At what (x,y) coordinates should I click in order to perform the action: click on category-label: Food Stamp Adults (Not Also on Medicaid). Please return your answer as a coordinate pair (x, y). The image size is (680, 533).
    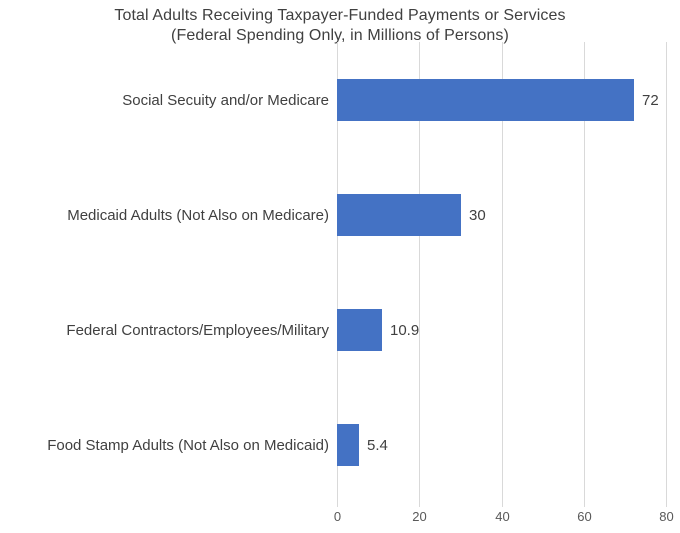
    Looking at the image, I should click on (188, 445).